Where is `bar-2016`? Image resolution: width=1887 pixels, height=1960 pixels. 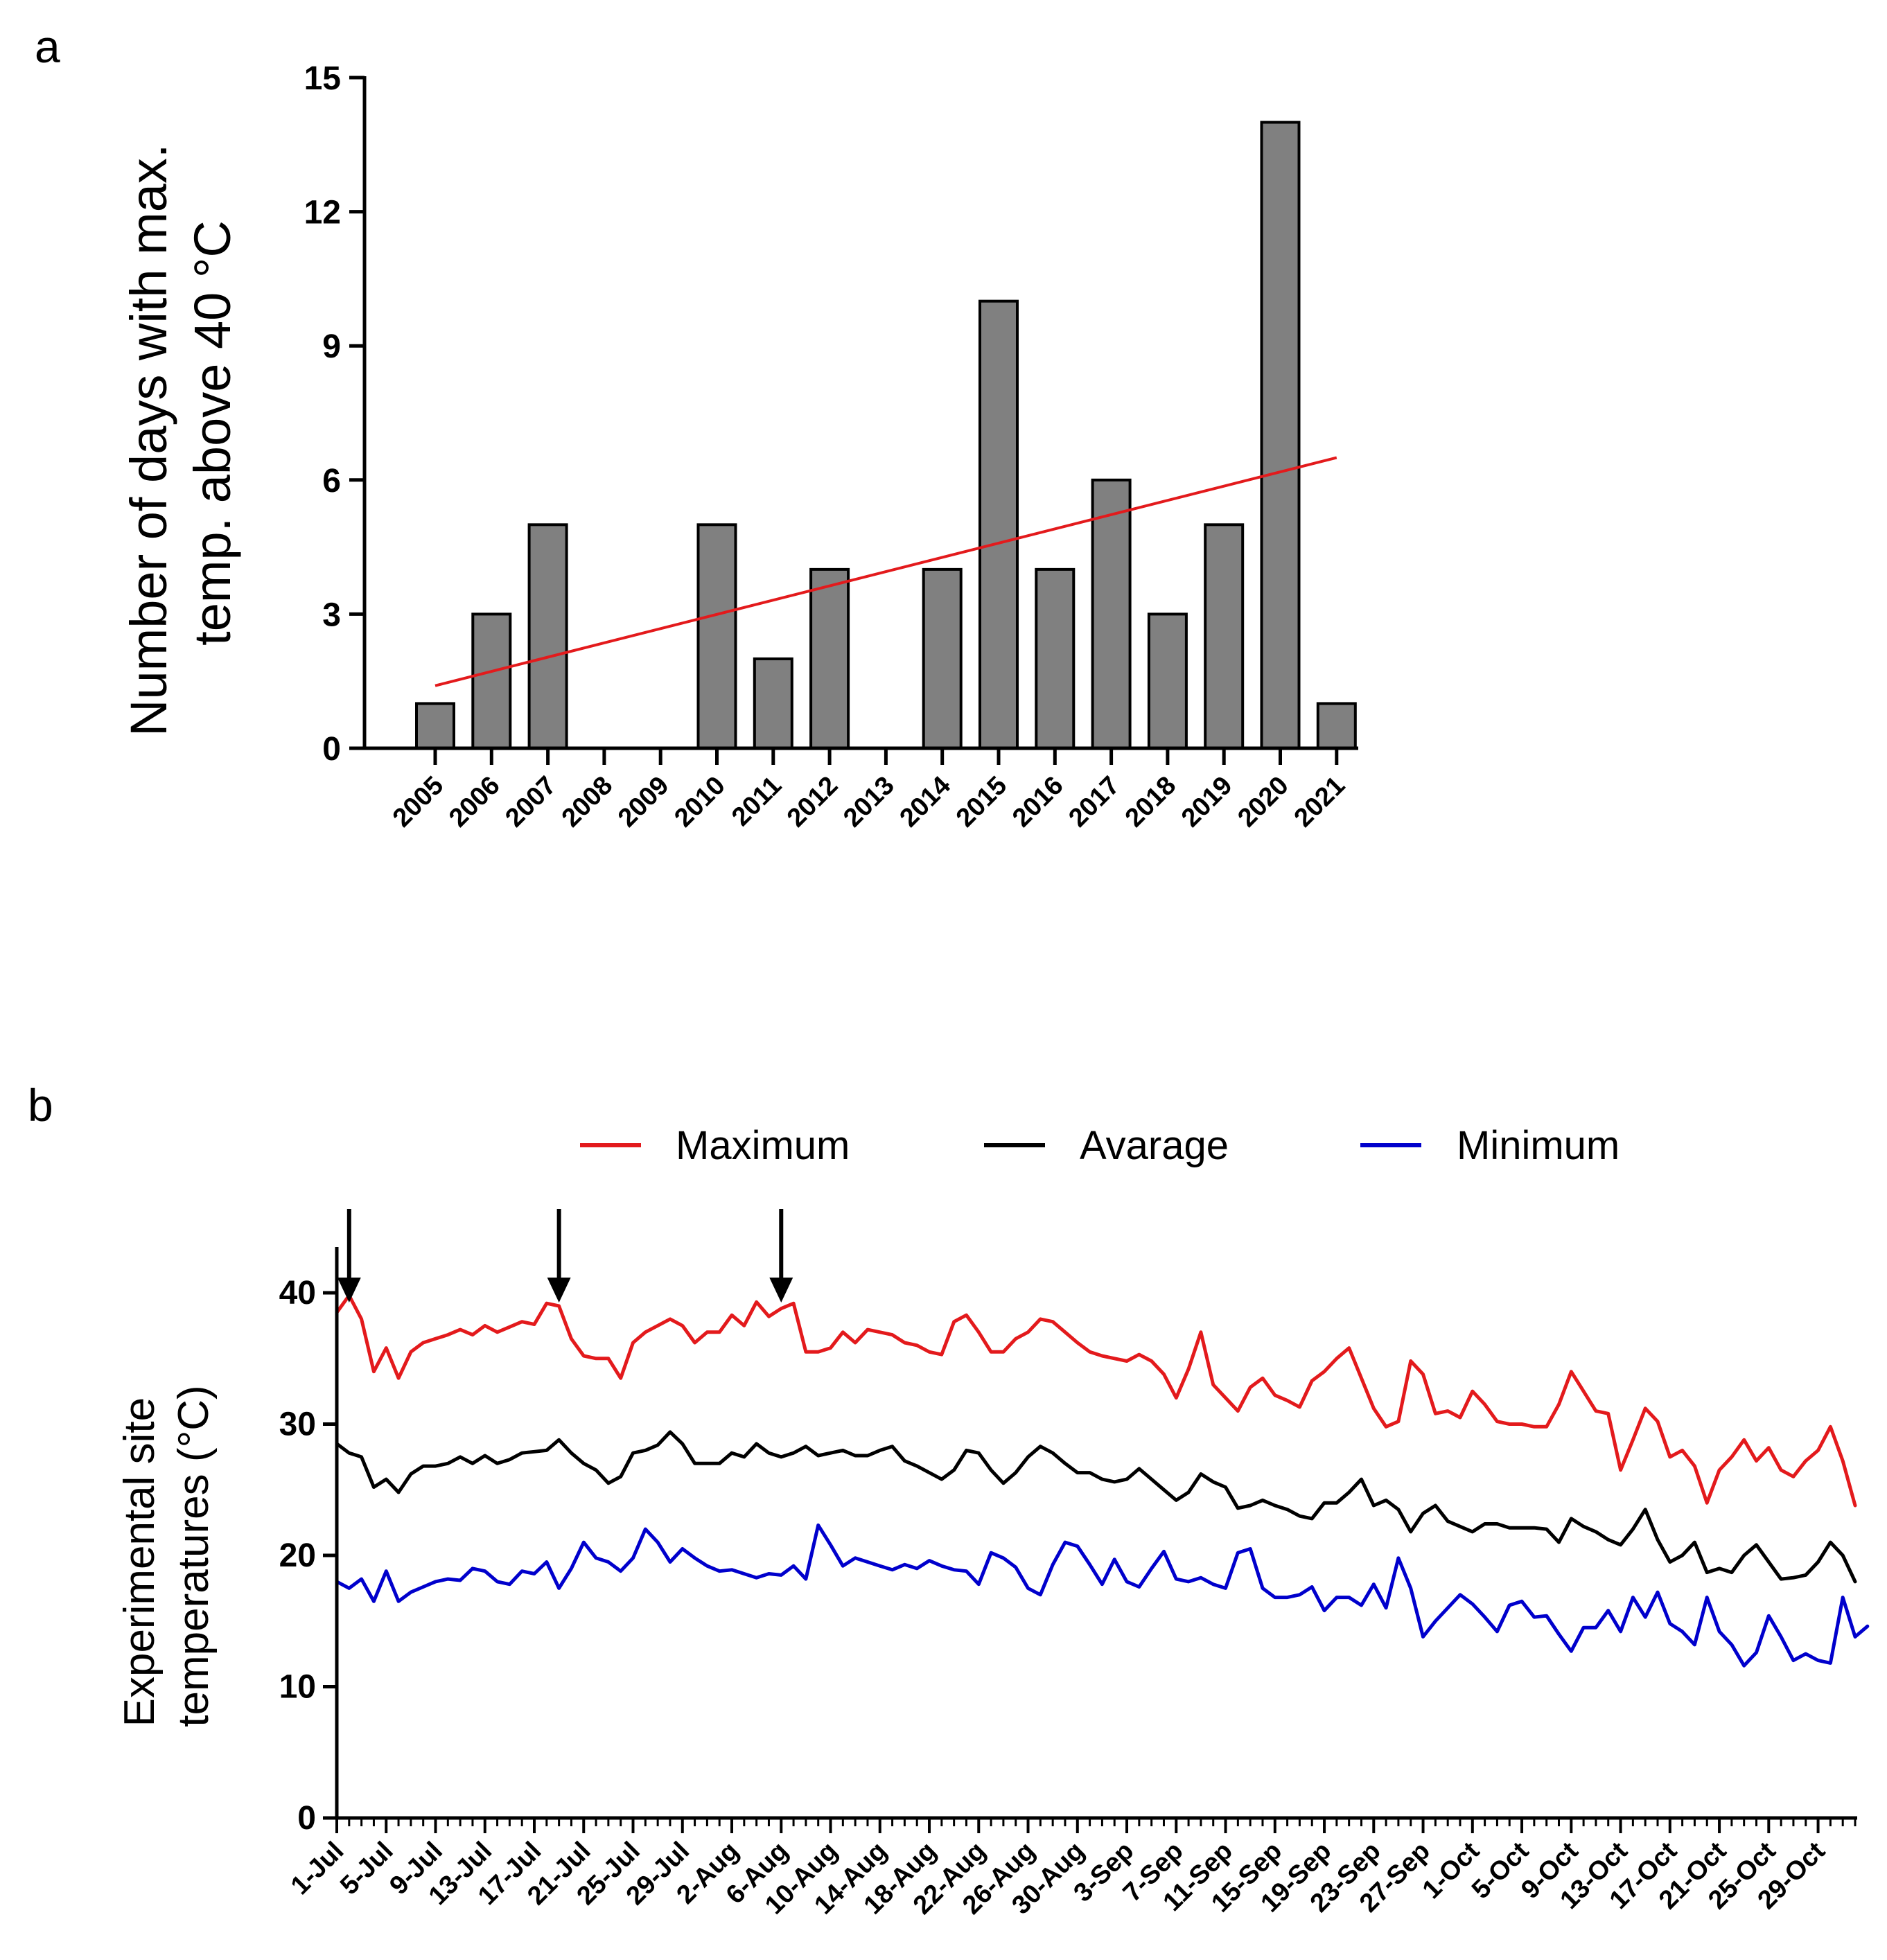
bar-2016 is located at coordinates (1055, 658).